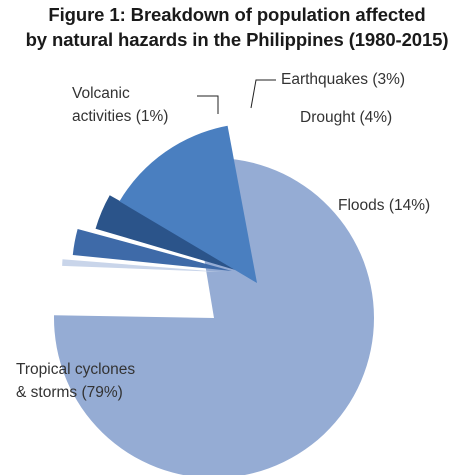 This screenshot has width=474, height=475. What do you see at coordinates (208, 104) in the screenshot?
I see `leader-line-volcanic-activities` at bounding box center [208, 104].